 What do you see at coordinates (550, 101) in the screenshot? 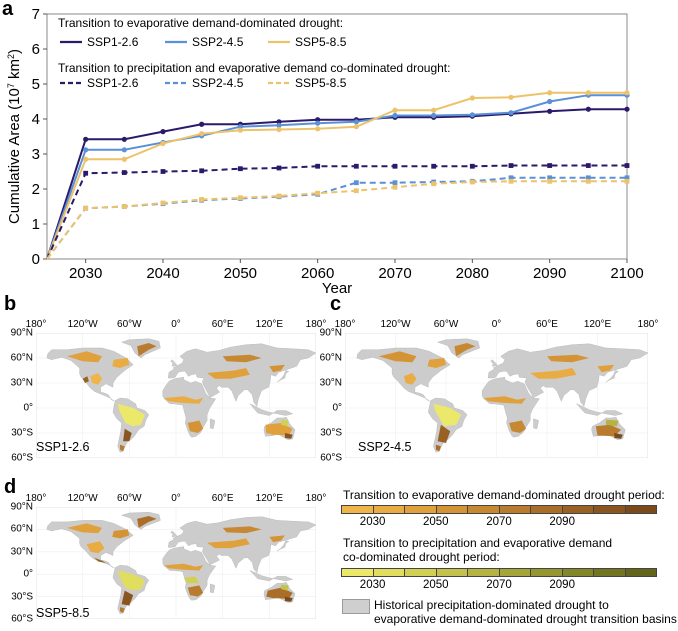
I see `point-ssp2-4.5-g1-2090` at bounding box center [550, 101].